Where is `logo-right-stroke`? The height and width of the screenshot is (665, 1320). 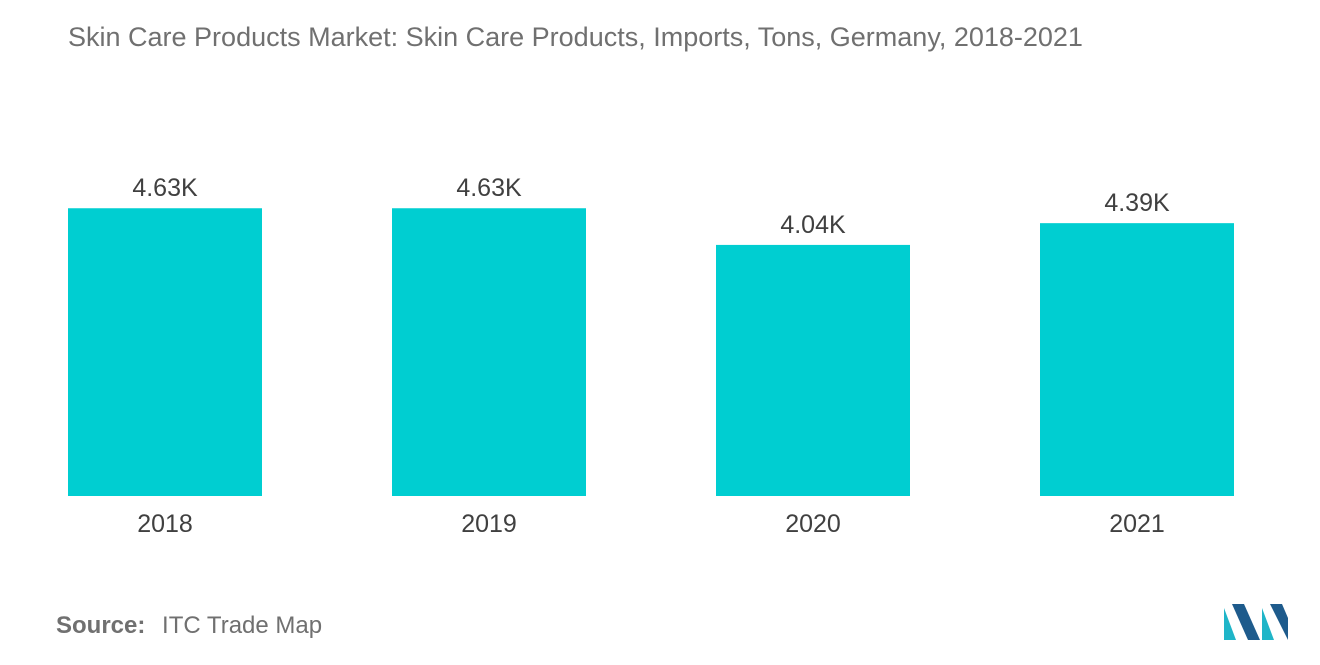
logo-right-stroke is located at coordinates (1268, 624).